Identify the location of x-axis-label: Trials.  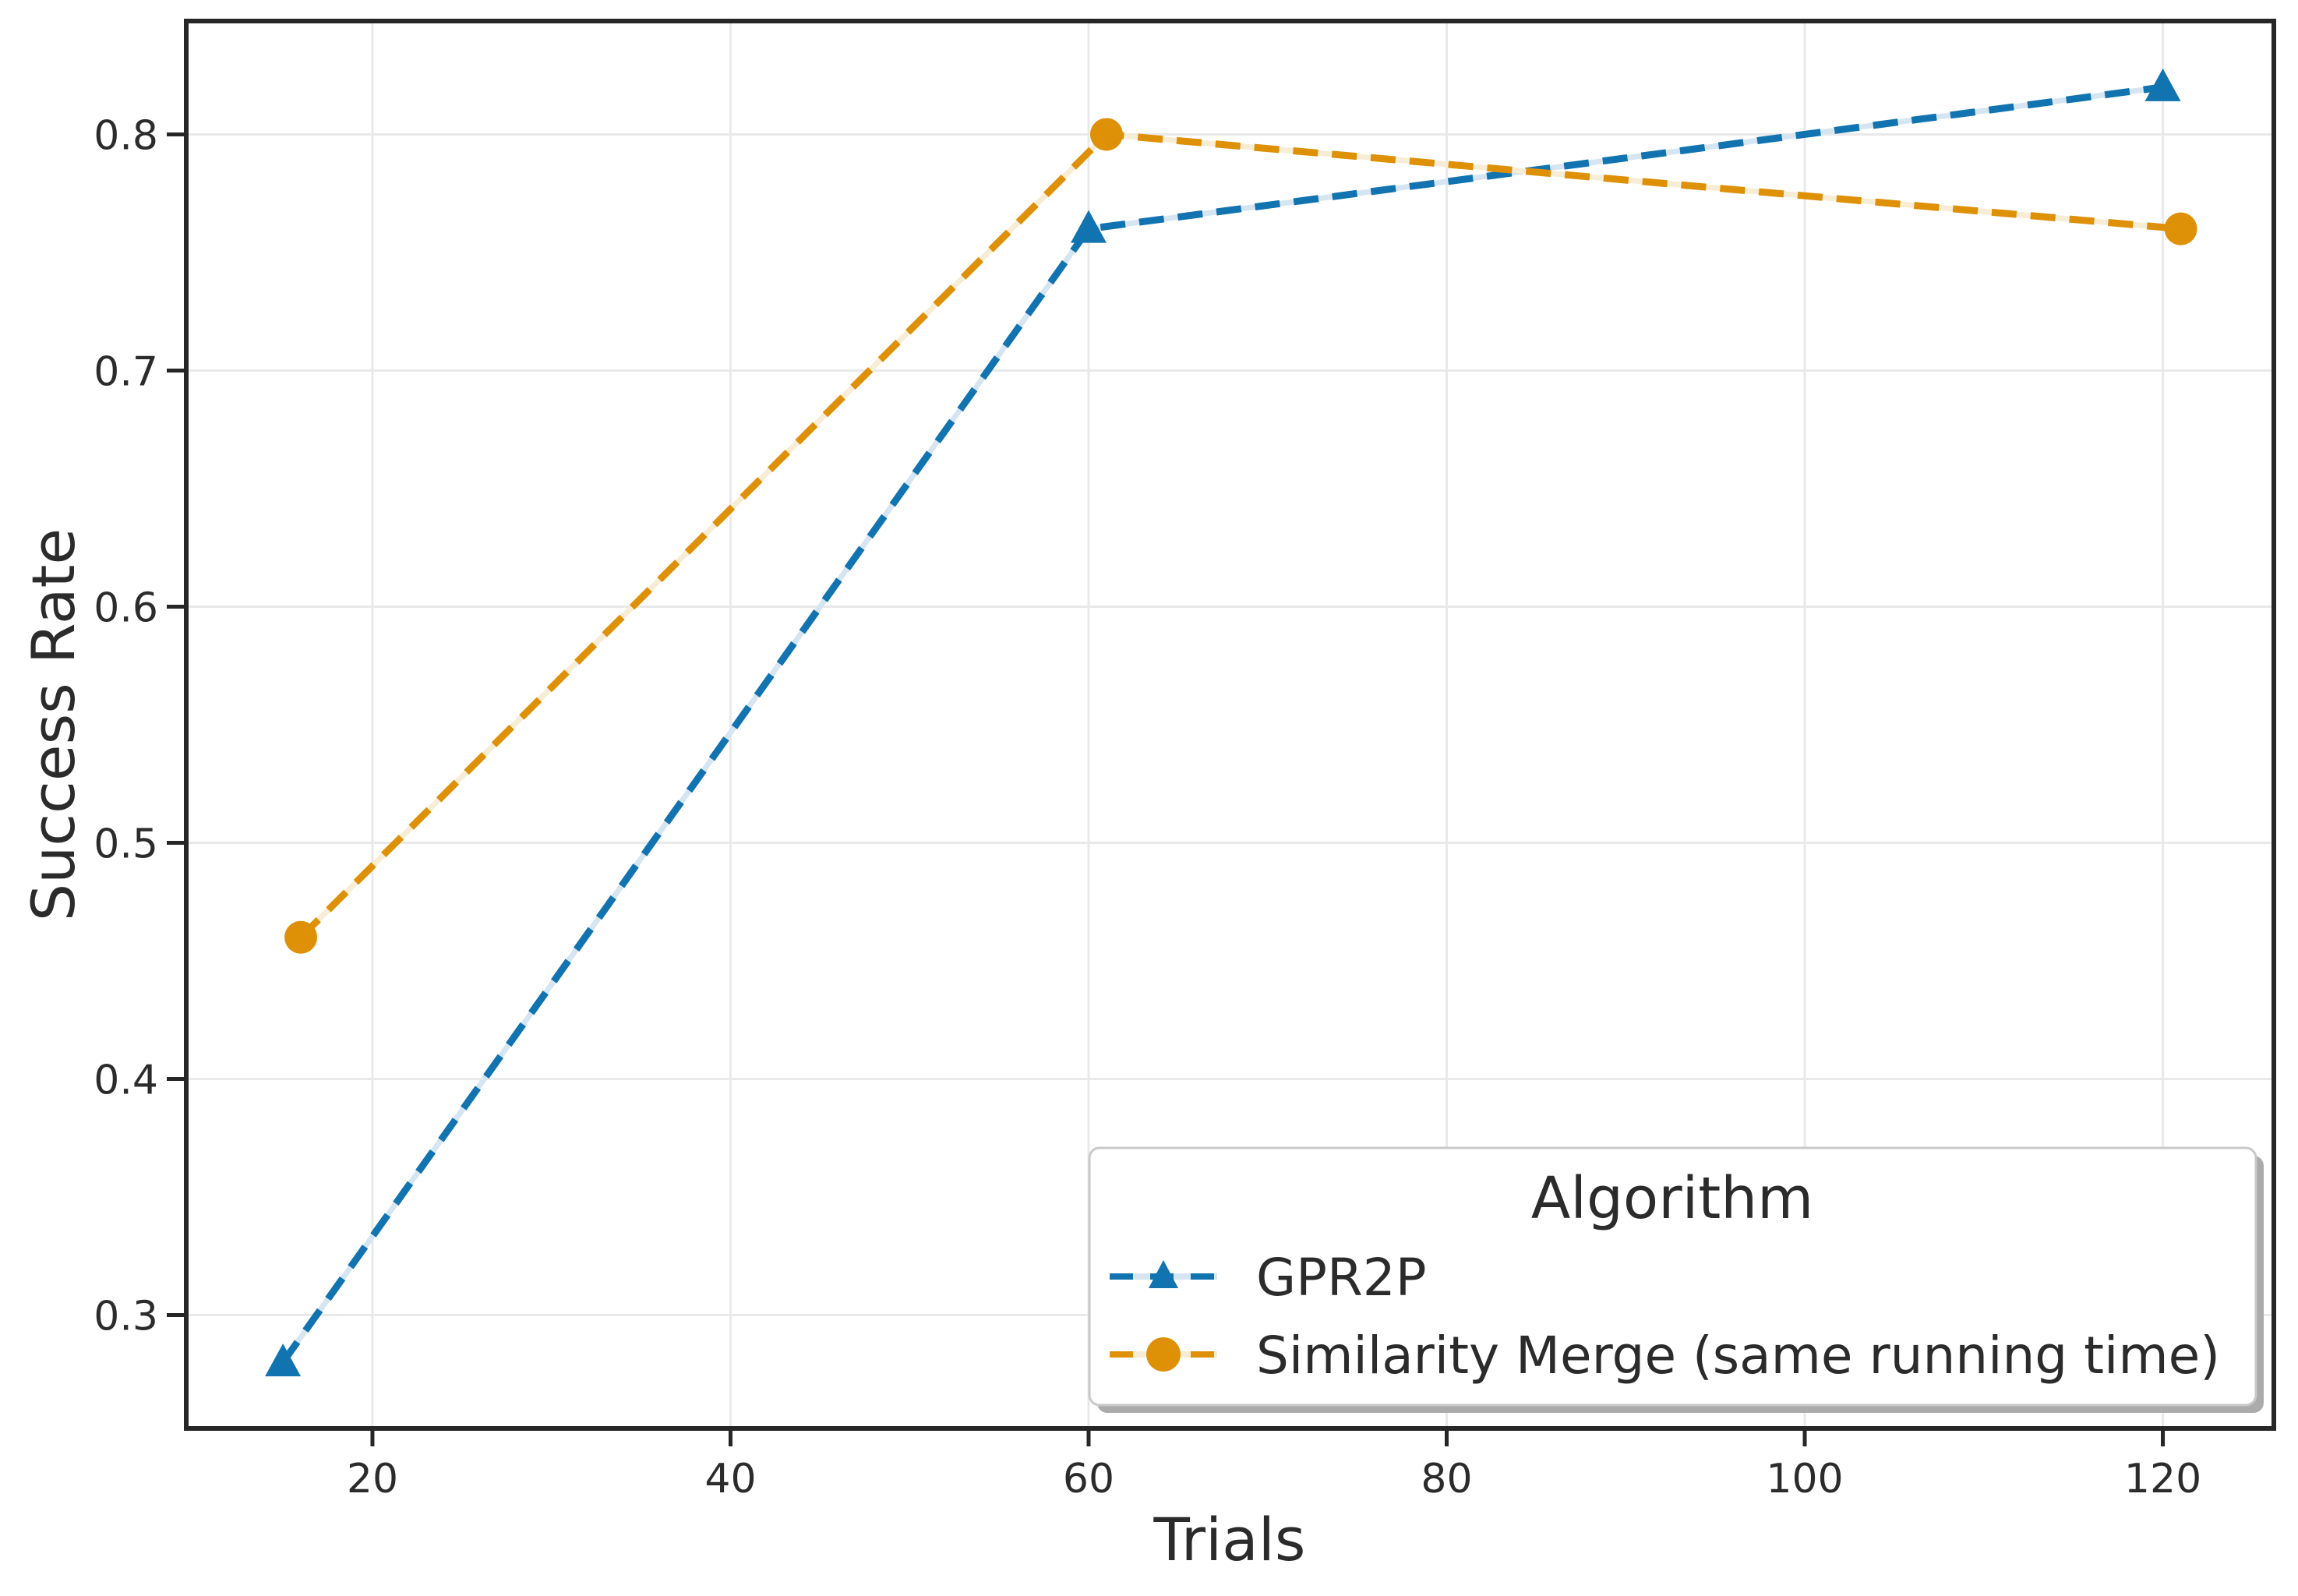
(1229, 1539).